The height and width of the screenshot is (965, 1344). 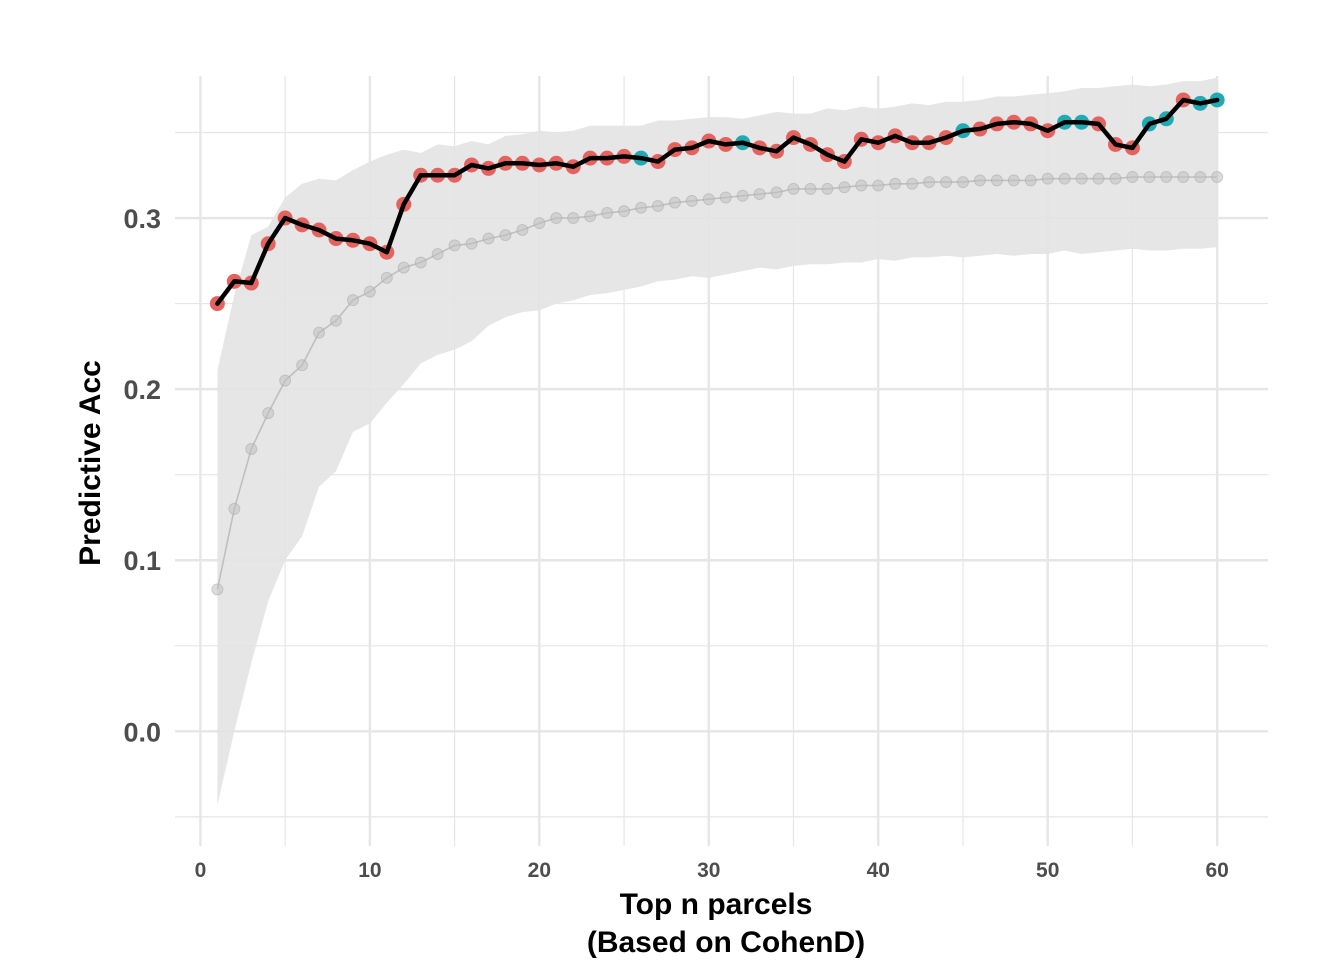 What do you see at coordinates (369, 870) in the screenshot?
I see `x-tick-label: 10` at bounding box center [369, 870].